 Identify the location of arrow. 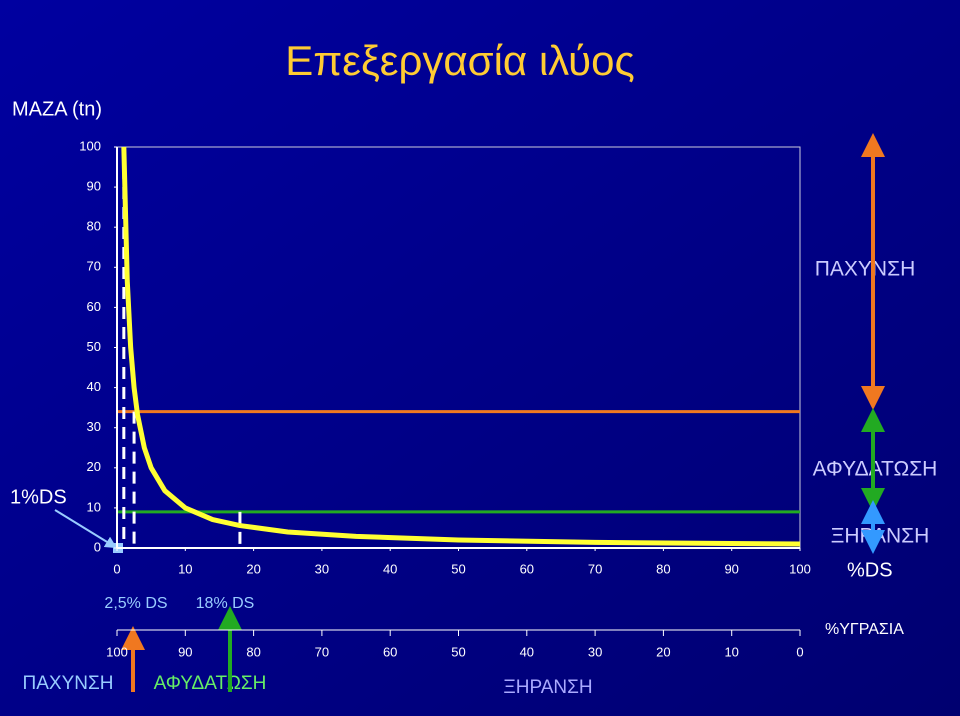
(86, 529).